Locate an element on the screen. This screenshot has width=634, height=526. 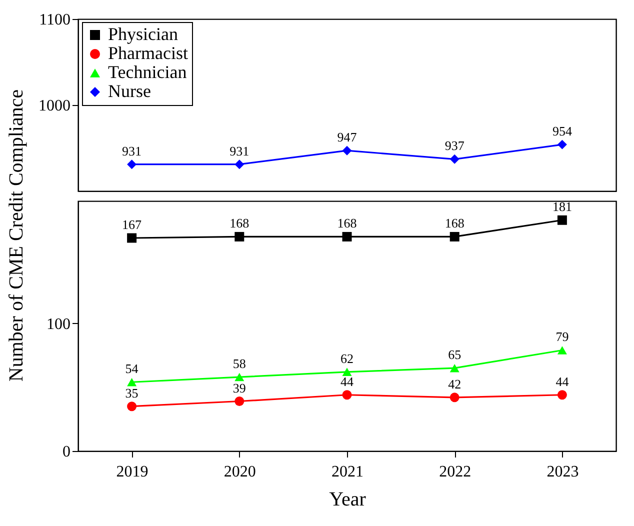
data-label: 937 is located at coordinates (454, 146).